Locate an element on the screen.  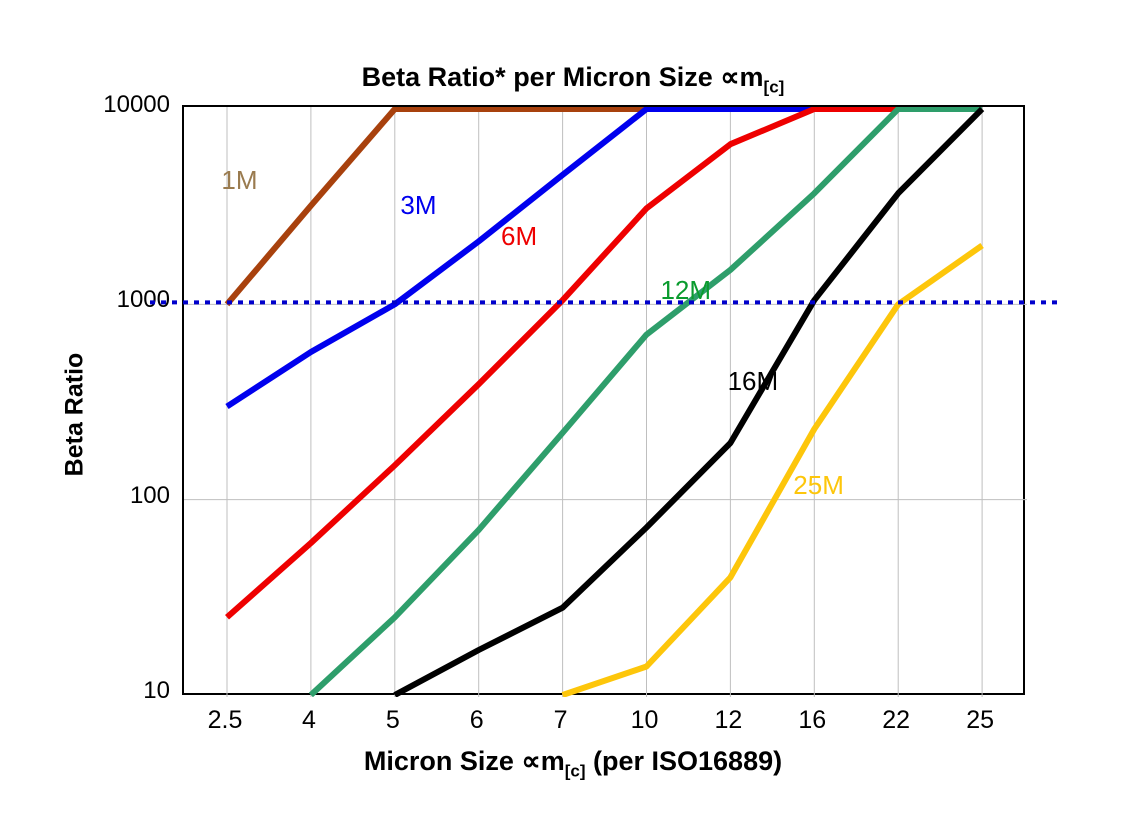
x-tick-6: 6 is located at coordinates (476, 720).